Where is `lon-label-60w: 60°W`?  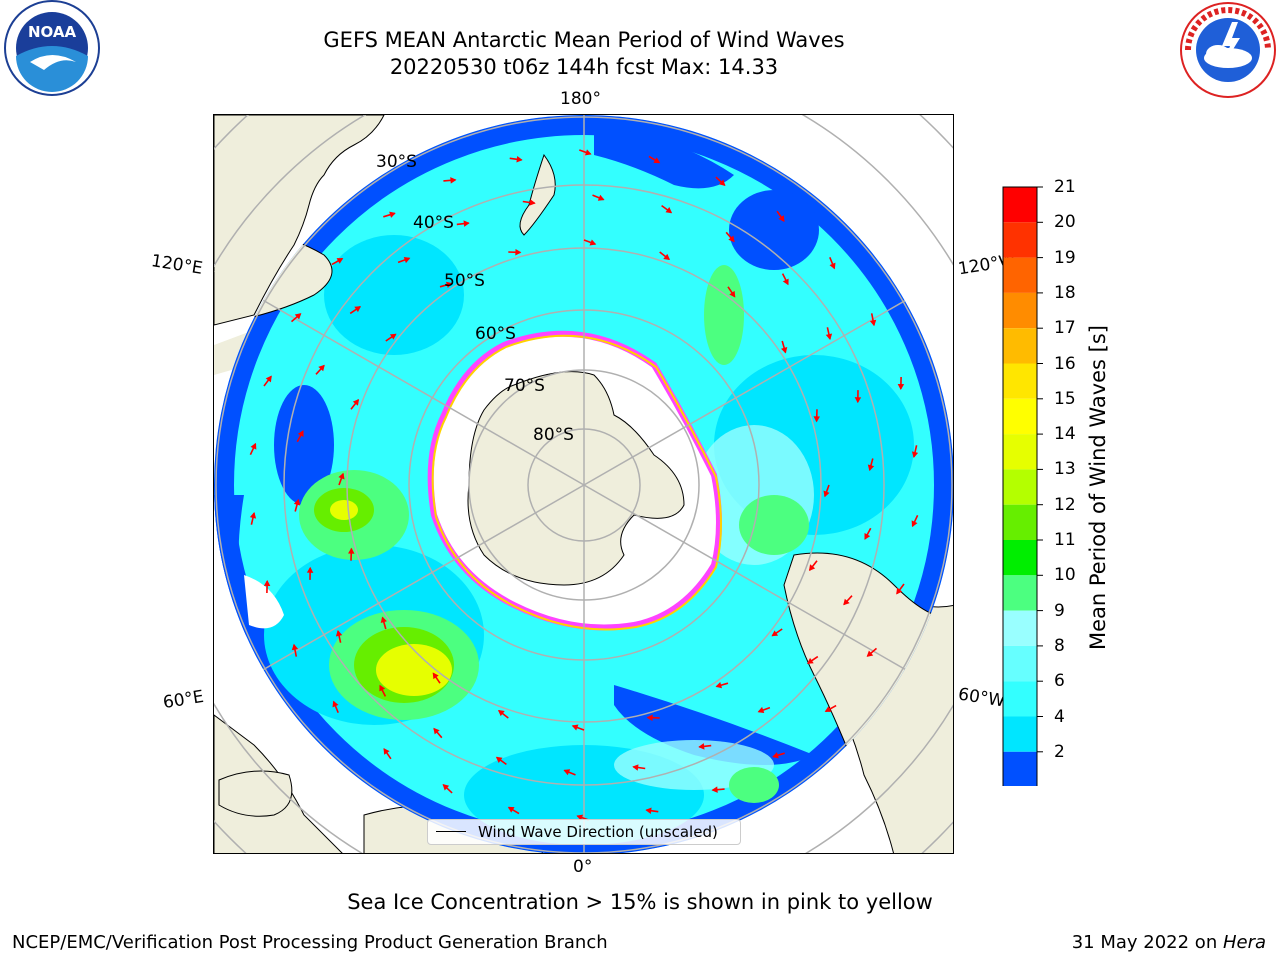 lon-label-60w: 60°W is located at coordinates (981, 698).